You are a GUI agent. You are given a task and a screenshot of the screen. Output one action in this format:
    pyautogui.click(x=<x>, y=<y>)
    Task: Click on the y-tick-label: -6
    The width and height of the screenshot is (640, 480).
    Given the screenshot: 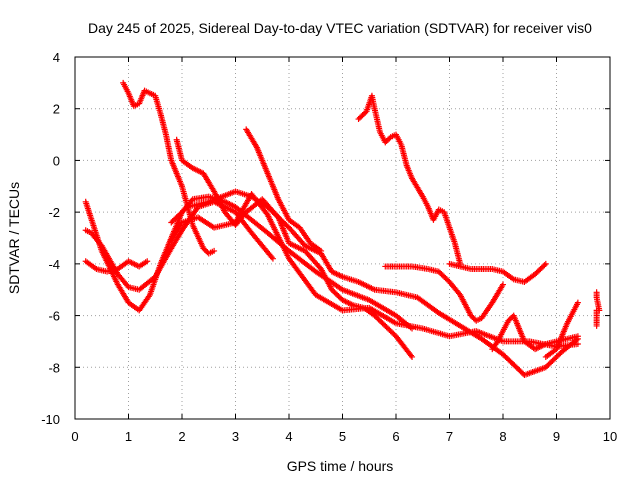 What is the action you would take?
    pyautogui.click(x=54, y=316)
    